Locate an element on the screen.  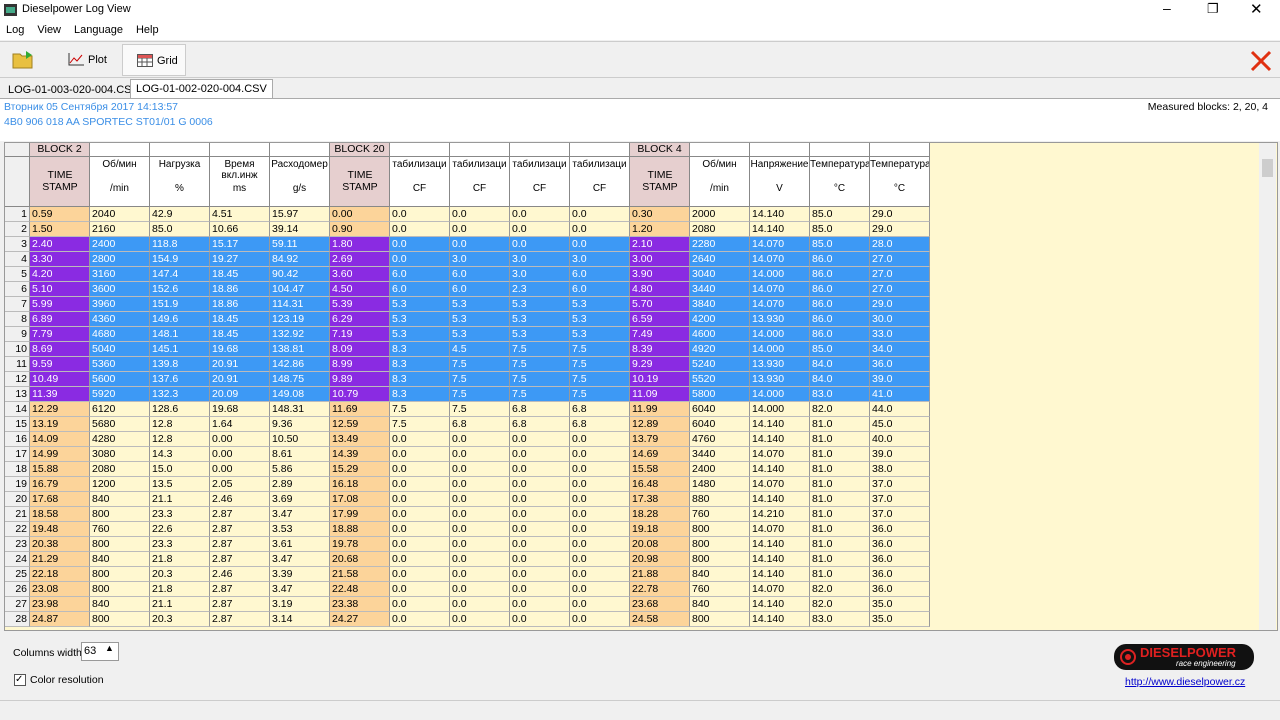
timestamp-cell: 8.39 is located at coordinates (660, 349).